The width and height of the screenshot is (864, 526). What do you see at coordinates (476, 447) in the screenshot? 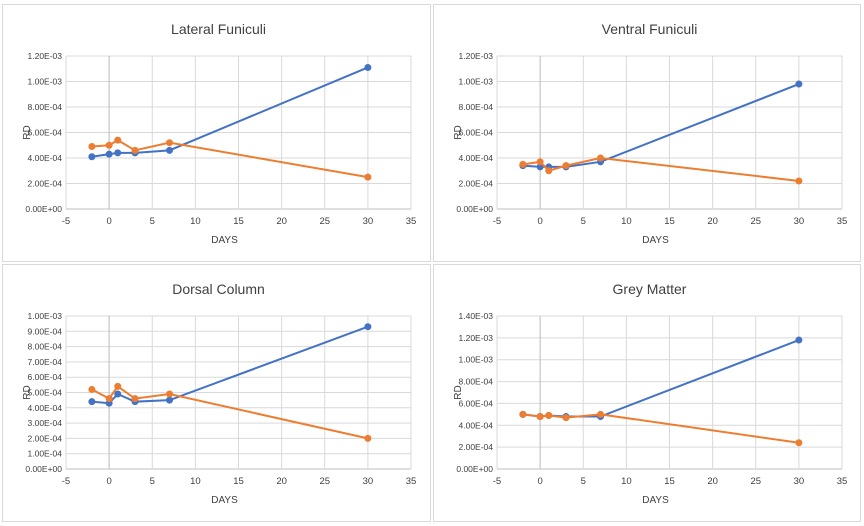
I see `y-tick-label: 2.00E-04` at bounding box center [476, 447].